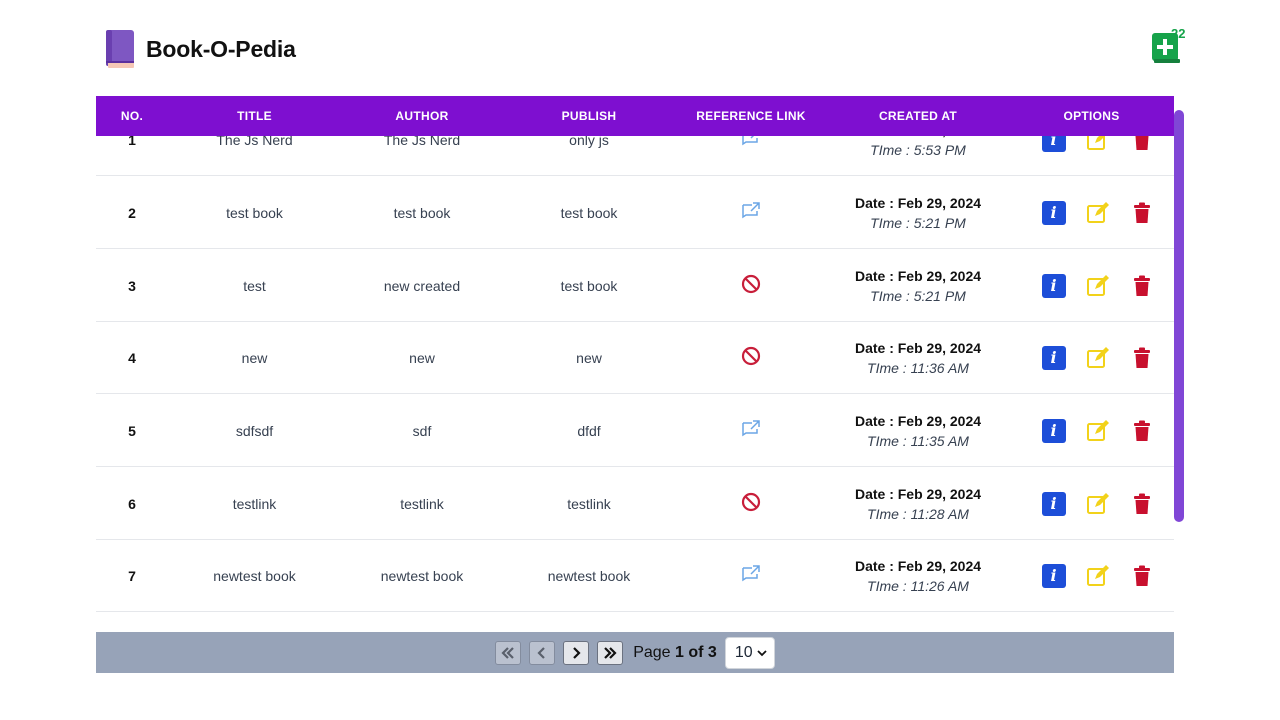 This screenshot has width=1280, height=720. I want to click on row-number: 7, so click(132, 575).